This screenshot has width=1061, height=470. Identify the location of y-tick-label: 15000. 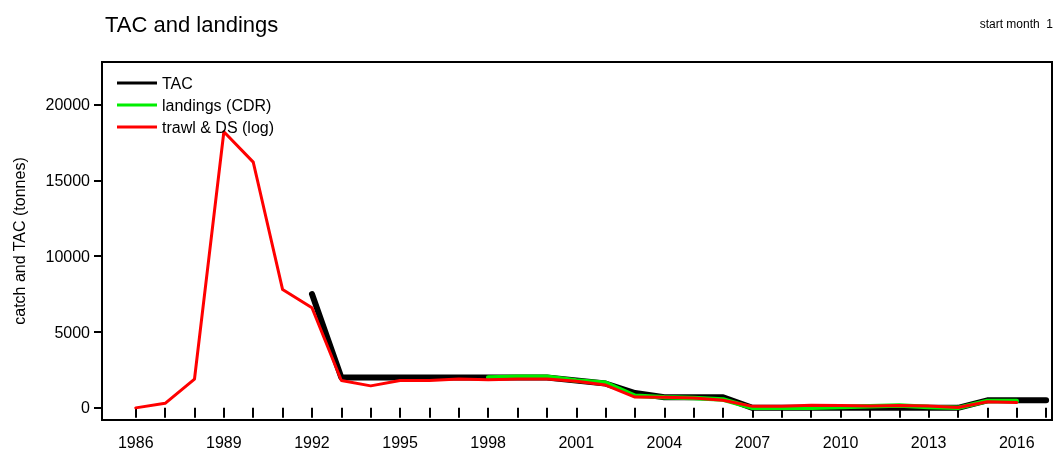
(68, 180).